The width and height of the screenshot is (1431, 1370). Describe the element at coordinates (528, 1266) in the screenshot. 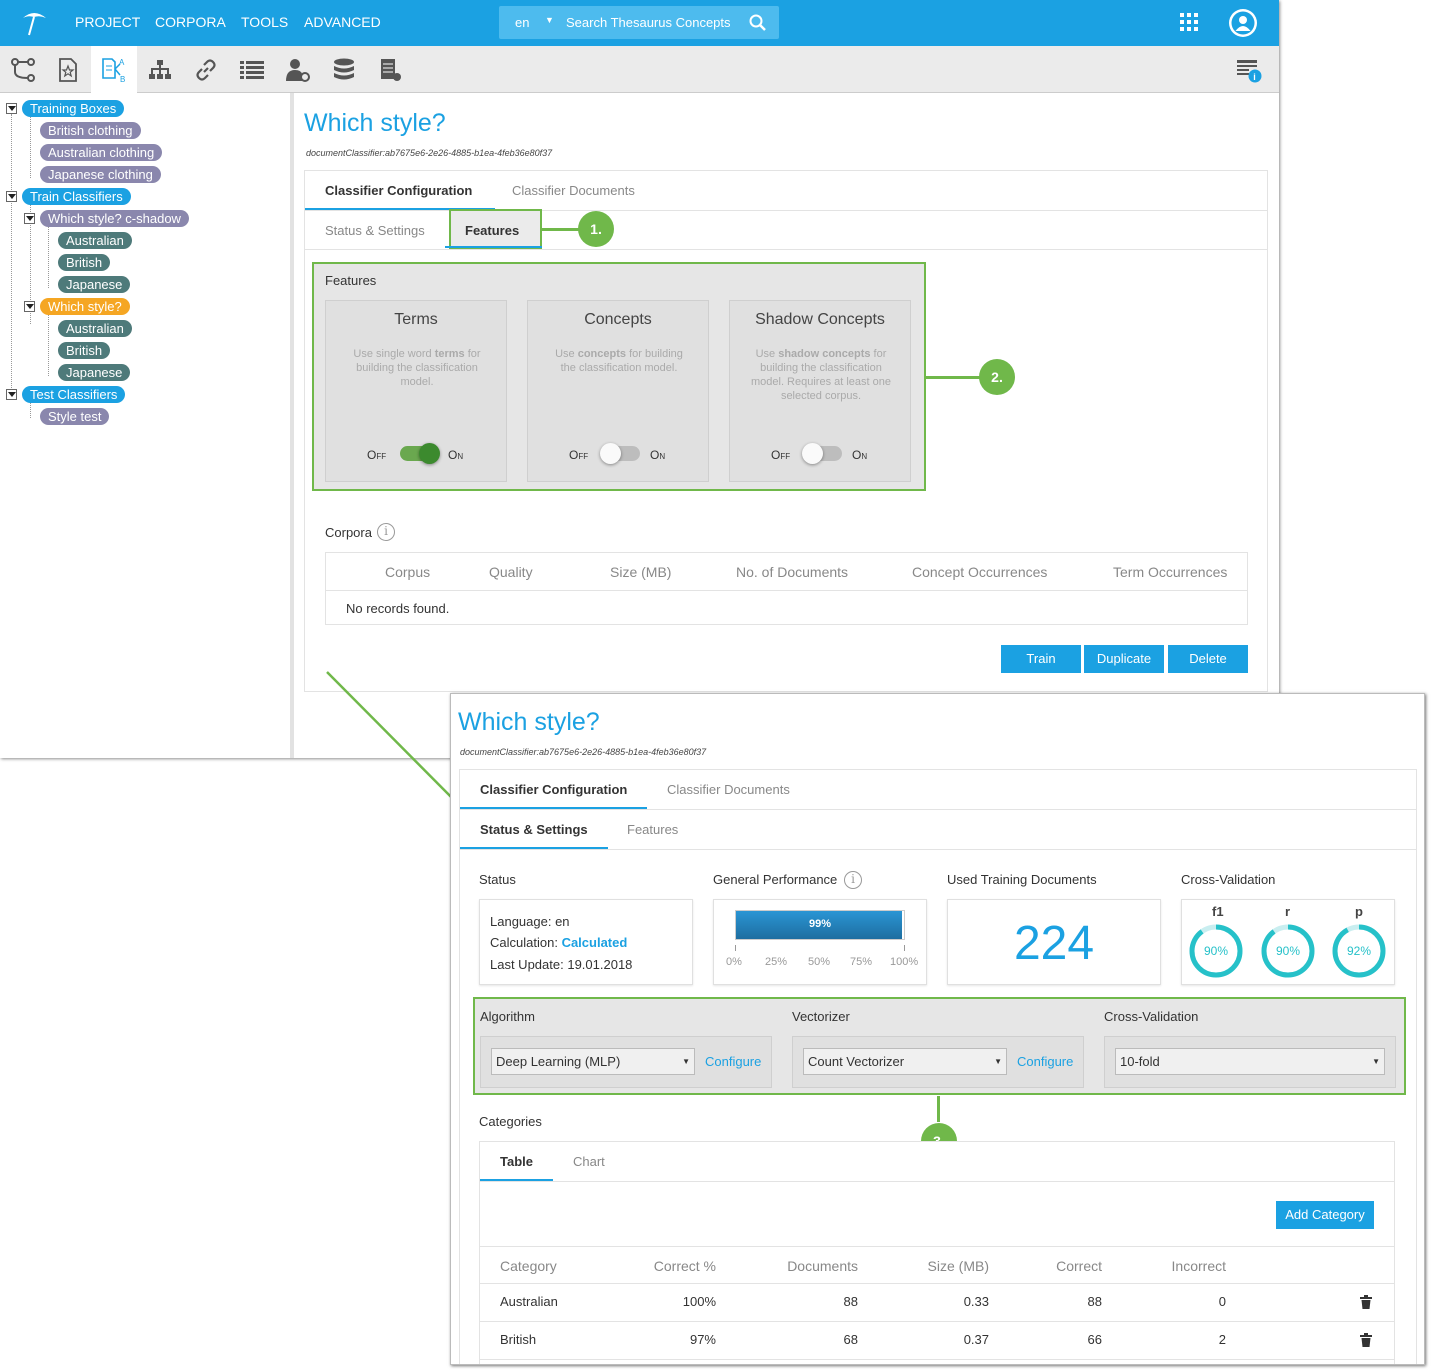

I see `column-header: Category` at that location.